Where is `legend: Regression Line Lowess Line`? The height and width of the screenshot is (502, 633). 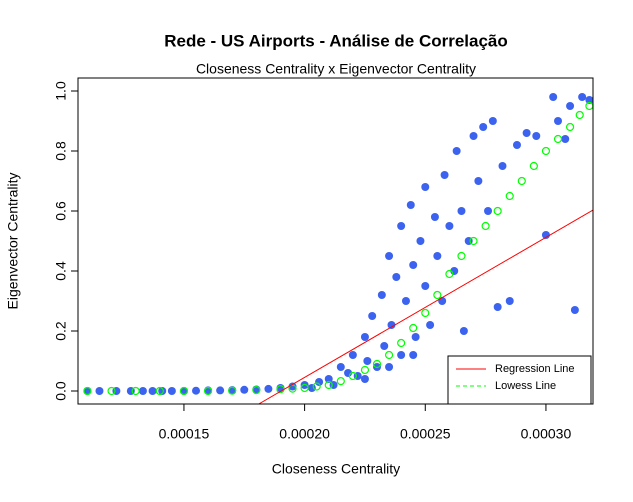 legend: Regression Line Lowess Line is located at coordinates (519, 380).